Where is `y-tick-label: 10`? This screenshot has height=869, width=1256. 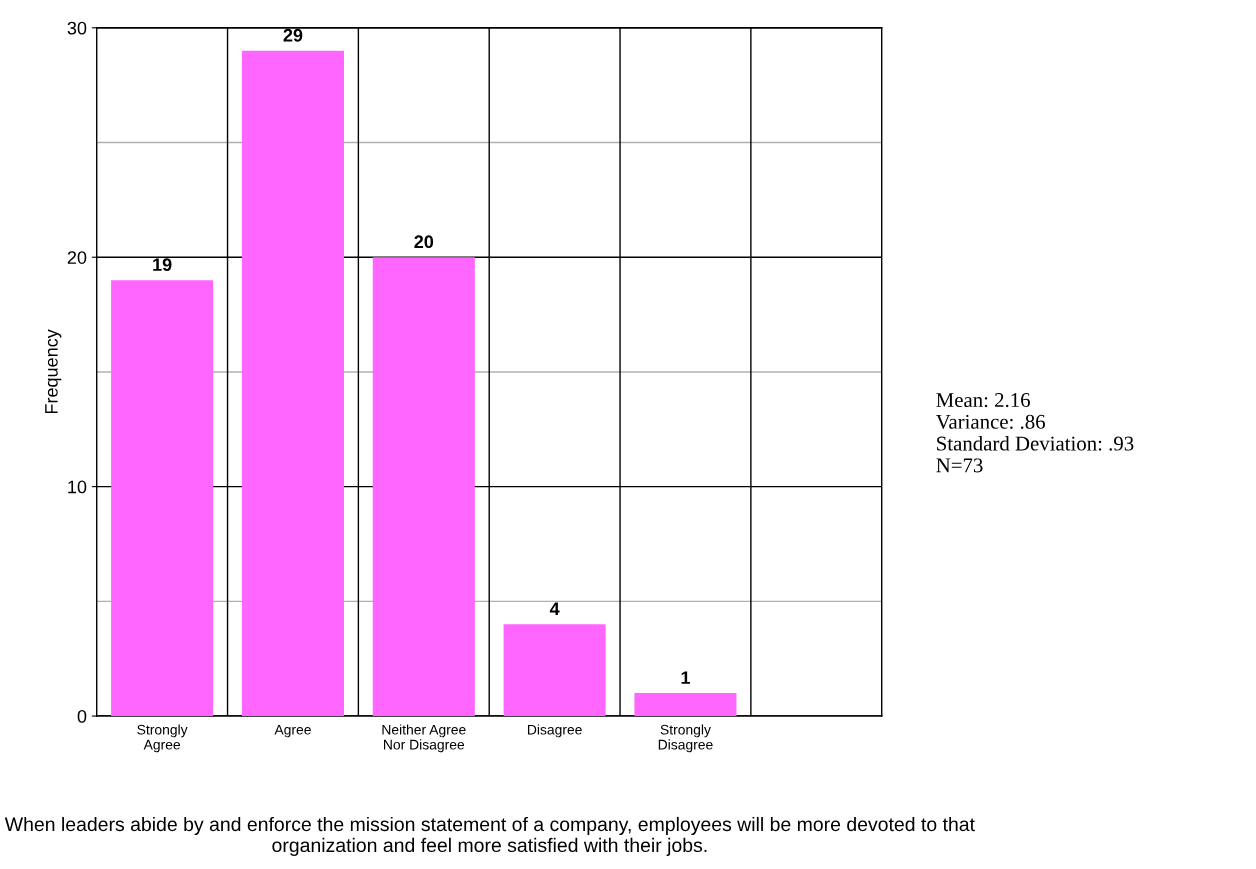 y-tick-label: 10 is located at coordinates (77, 487).